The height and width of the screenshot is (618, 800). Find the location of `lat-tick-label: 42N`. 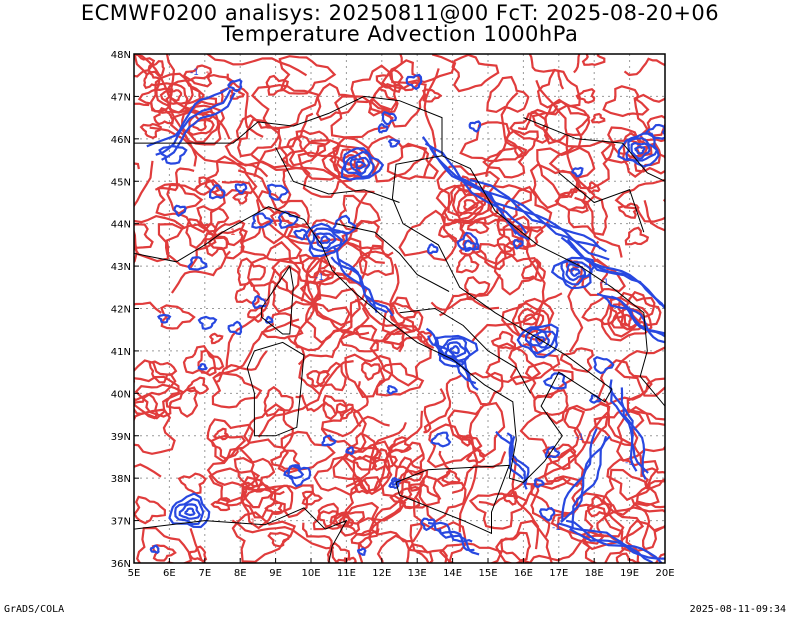

lat-tick-label: 42N is located at coordinates (121, 310).